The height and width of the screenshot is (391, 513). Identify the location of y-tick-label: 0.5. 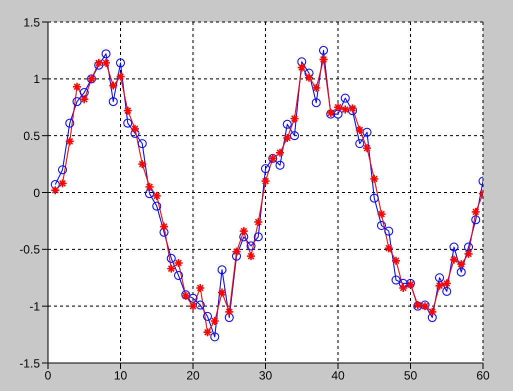
(31, 135).